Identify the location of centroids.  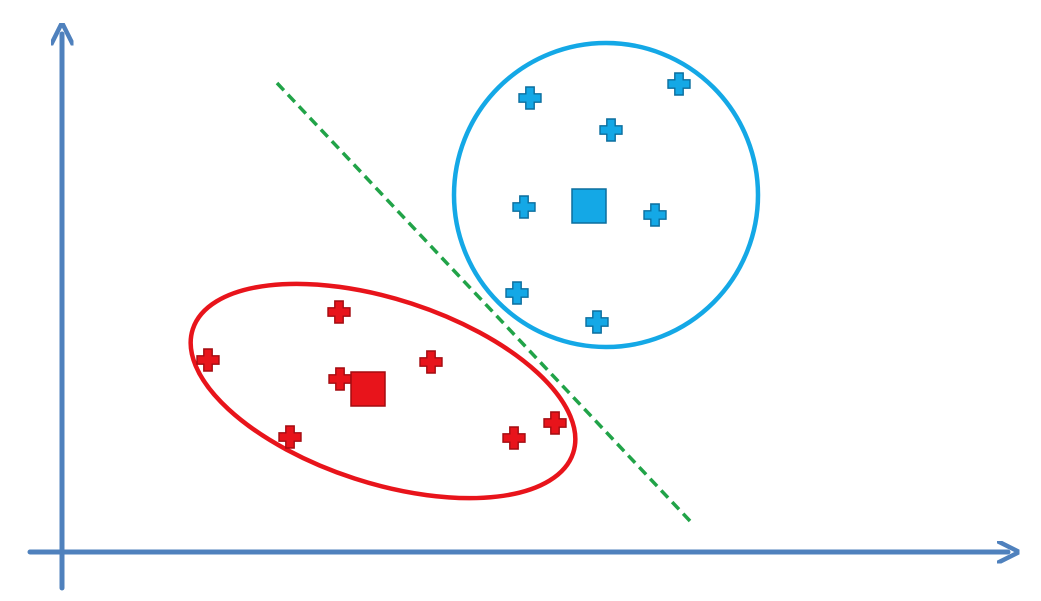
(478, 297).